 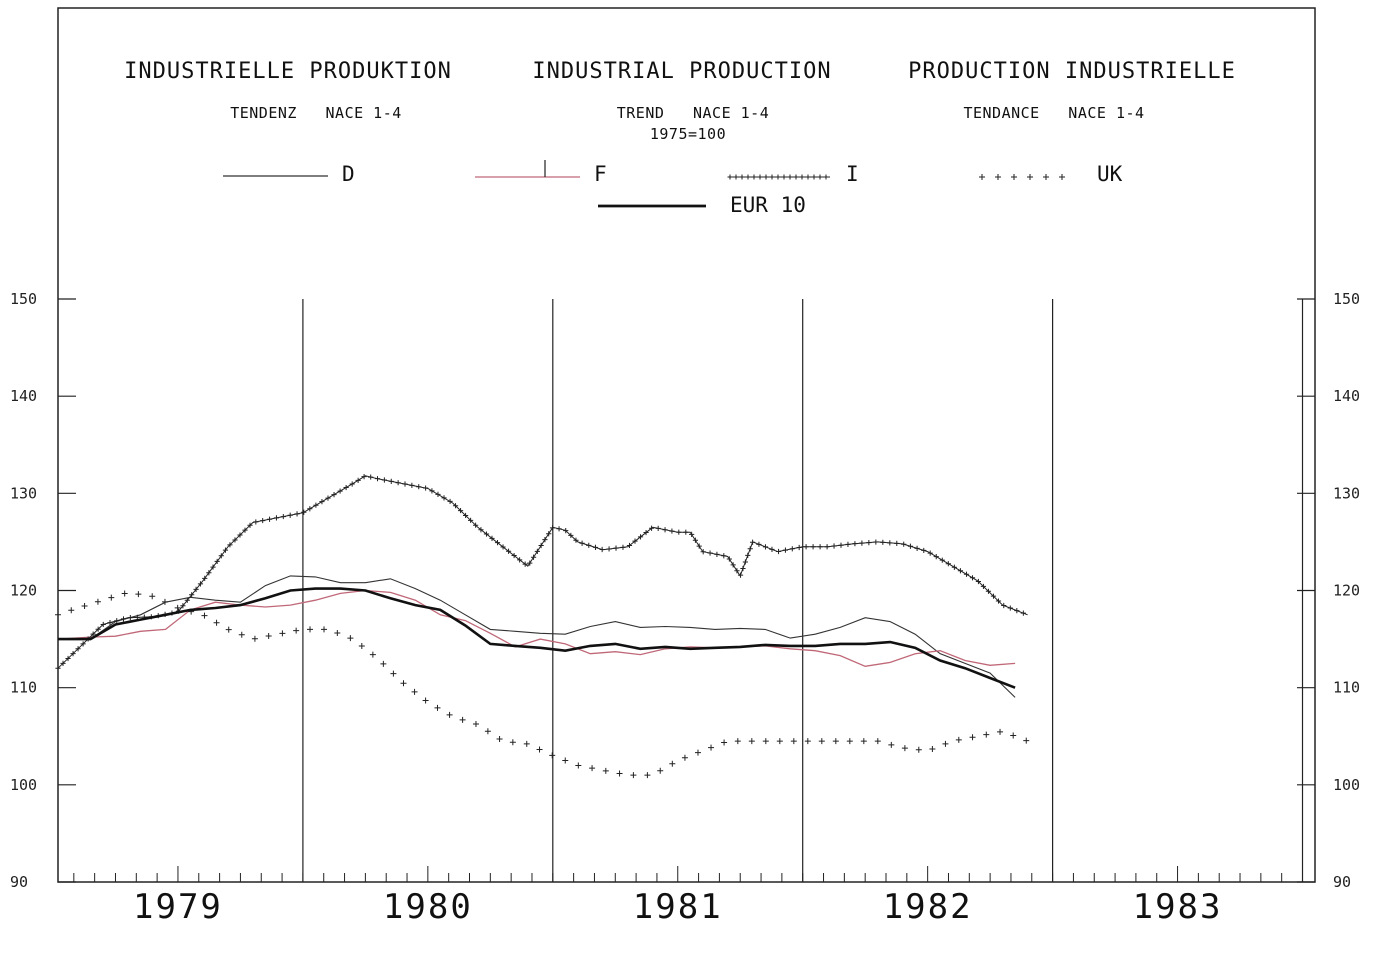 What do you see at coordinates (600, 174) in the screenshot?
I see `legend-label-f: F` at bounding box center [600, 174].